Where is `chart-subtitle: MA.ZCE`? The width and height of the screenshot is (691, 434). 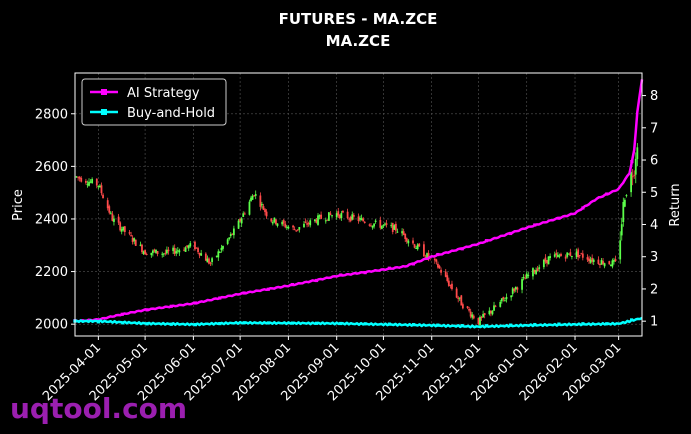
chart-subtitle: MA.ZCE is located at coordinates (358, 41).